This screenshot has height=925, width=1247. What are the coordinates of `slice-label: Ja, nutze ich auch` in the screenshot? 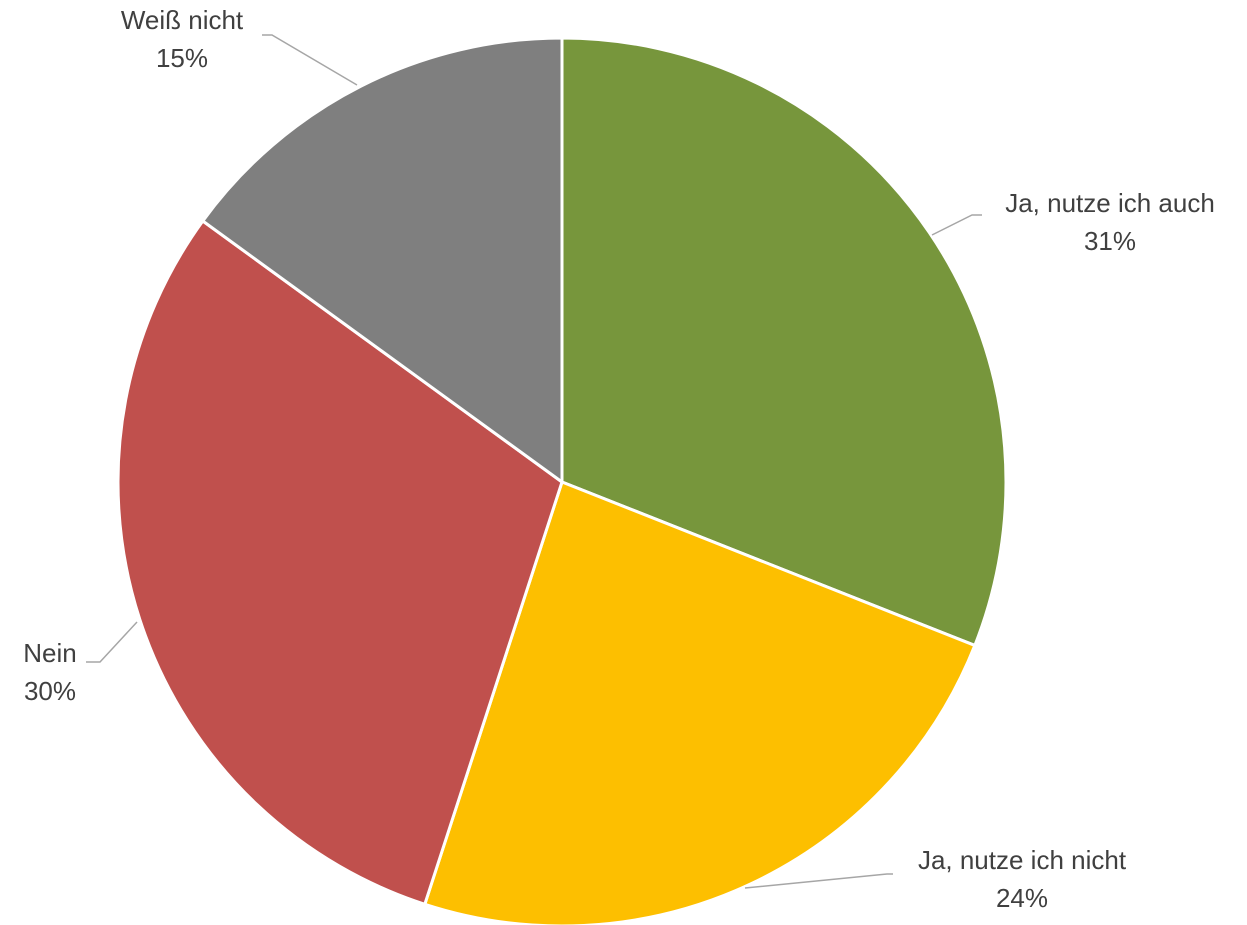 It's located at (1110, 203).